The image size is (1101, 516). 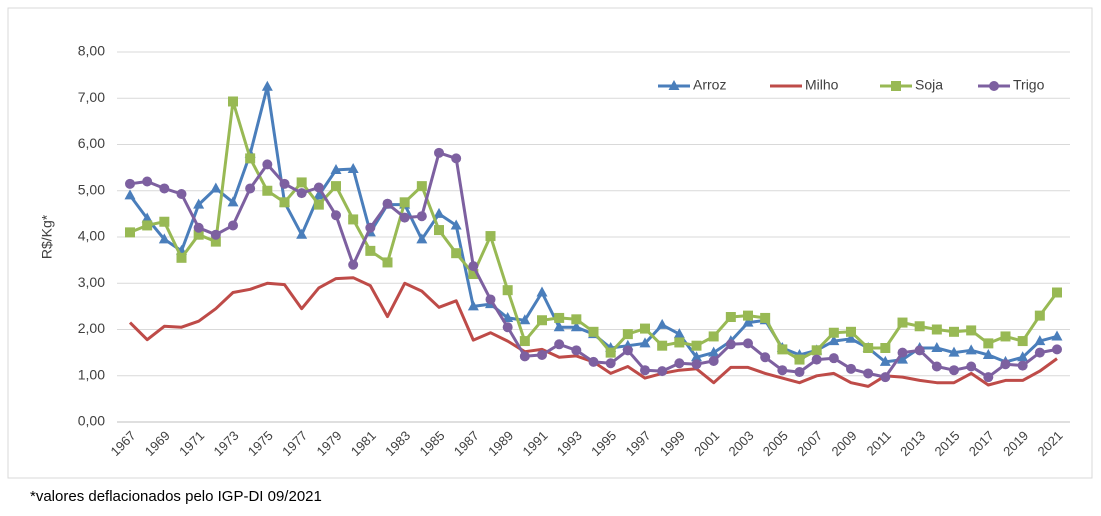 I want to click on legend-label: Milho, so click(x=822, y=85).